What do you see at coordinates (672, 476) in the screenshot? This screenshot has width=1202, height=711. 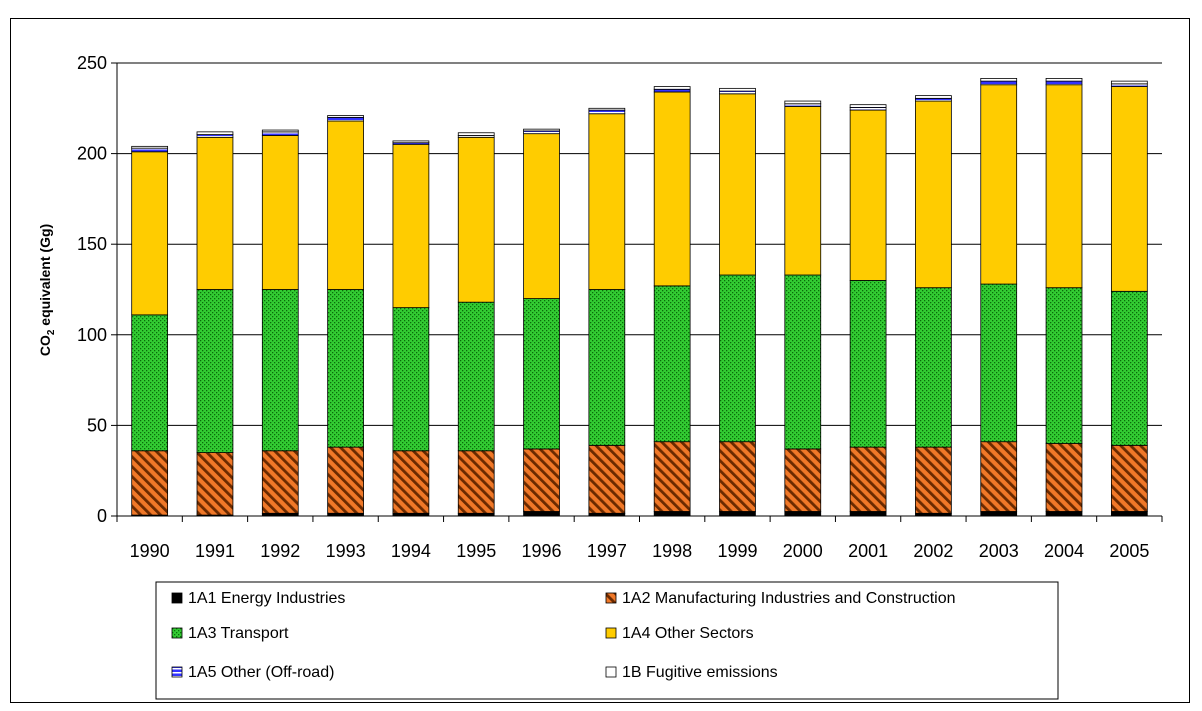 I see `bar-segment-2-1998` at bounding box center [672, 476].